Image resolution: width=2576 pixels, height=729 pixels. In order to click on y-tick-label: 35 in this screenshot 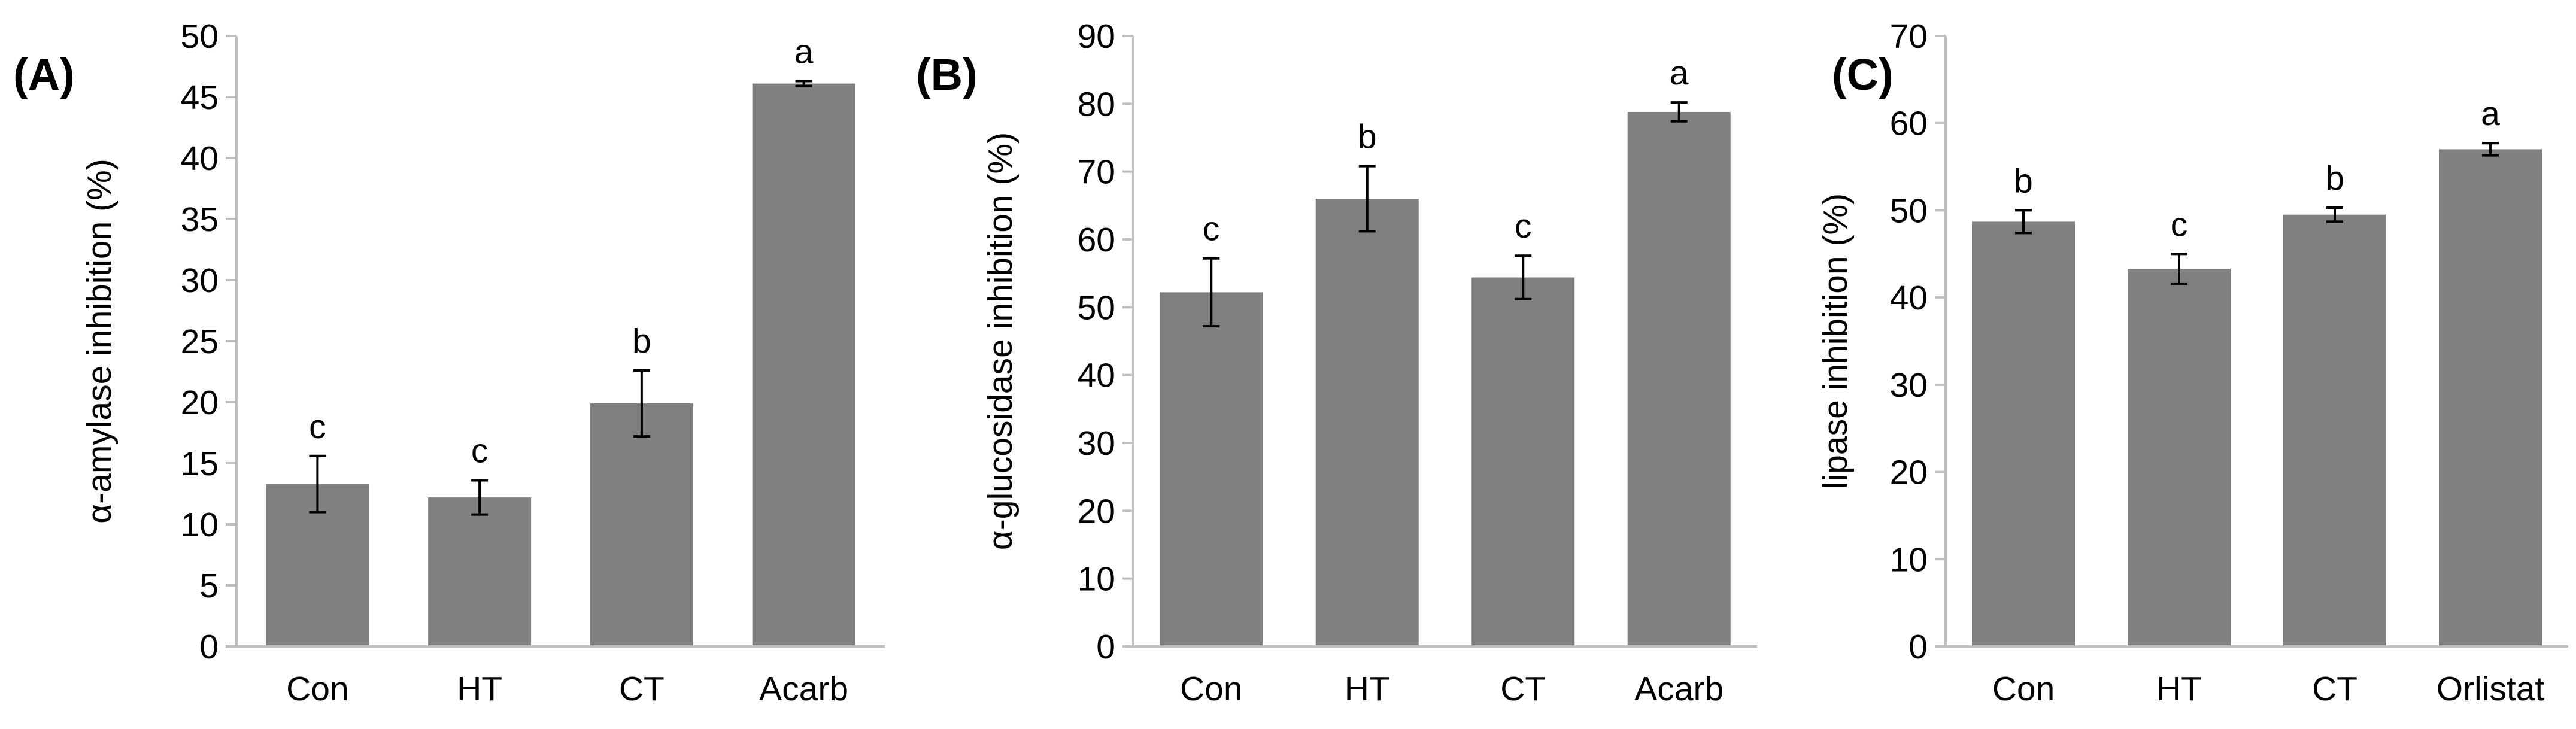, I will do `click(200, 220)`.